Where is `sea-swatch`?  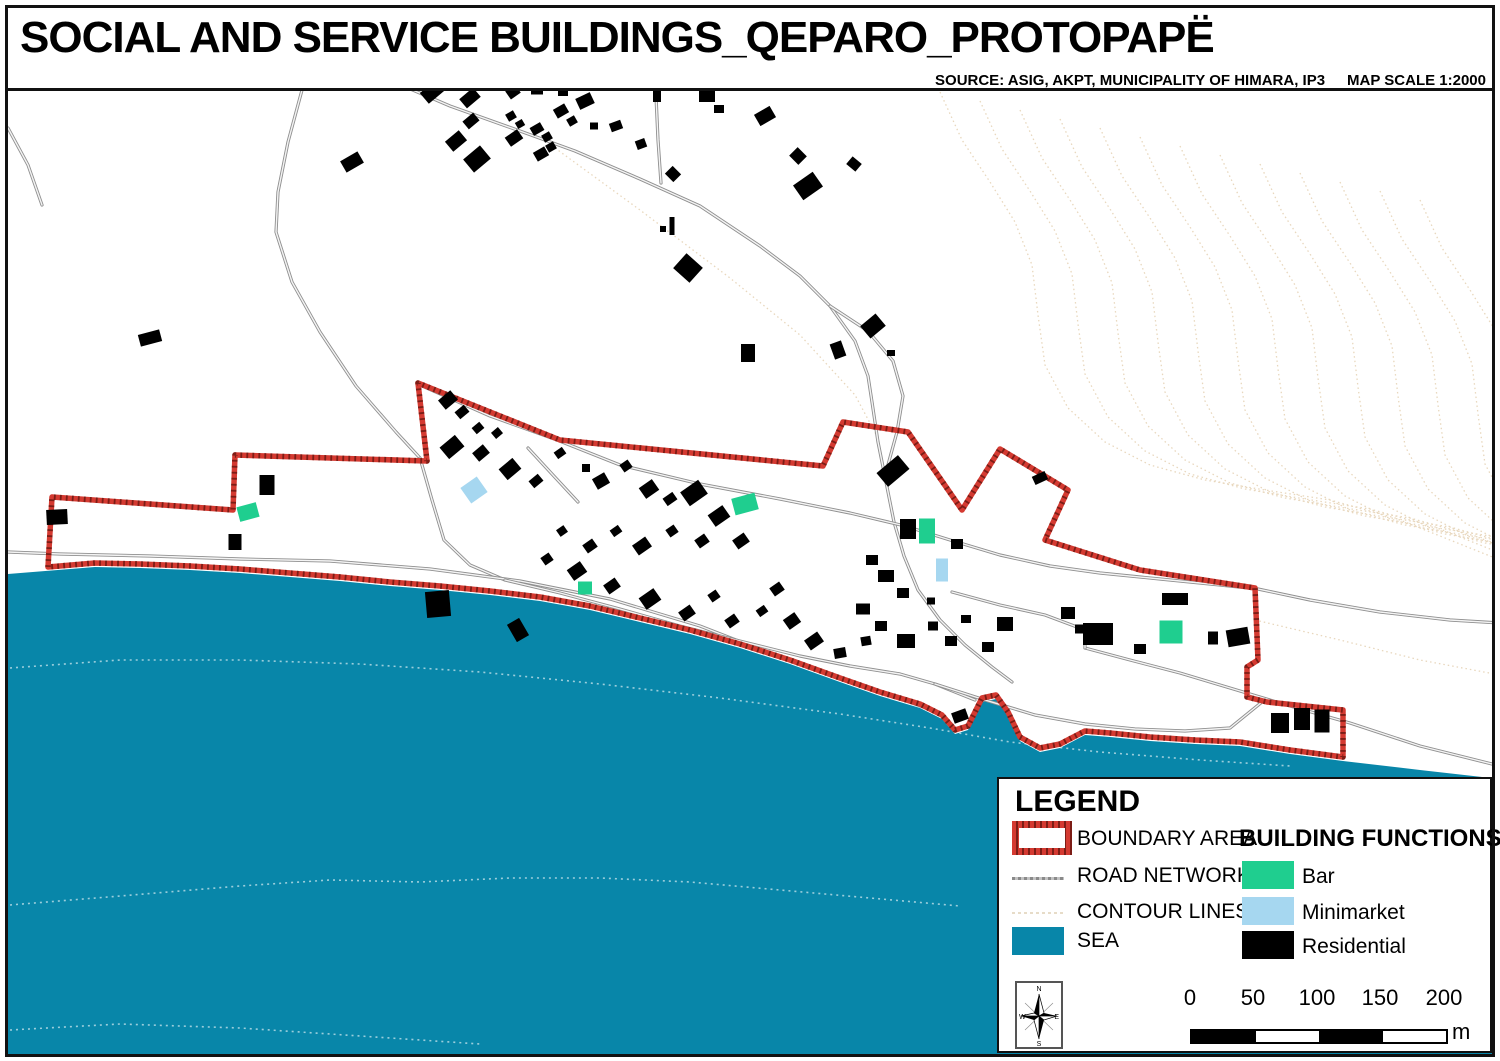
sea-swatch is located at coordinates (1038, 941).